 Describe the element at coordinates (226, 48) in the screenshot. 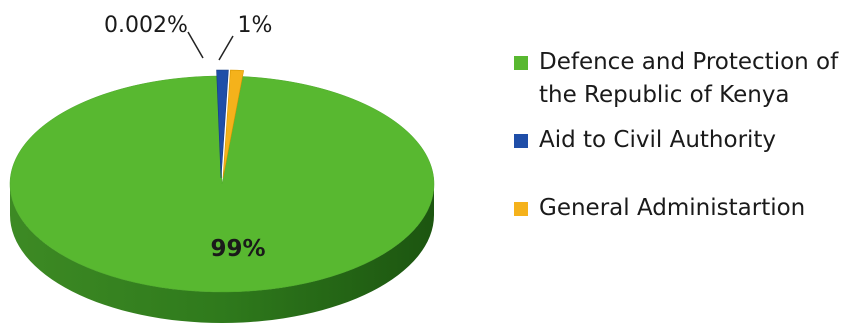

I see `leader-line-general` at that location.